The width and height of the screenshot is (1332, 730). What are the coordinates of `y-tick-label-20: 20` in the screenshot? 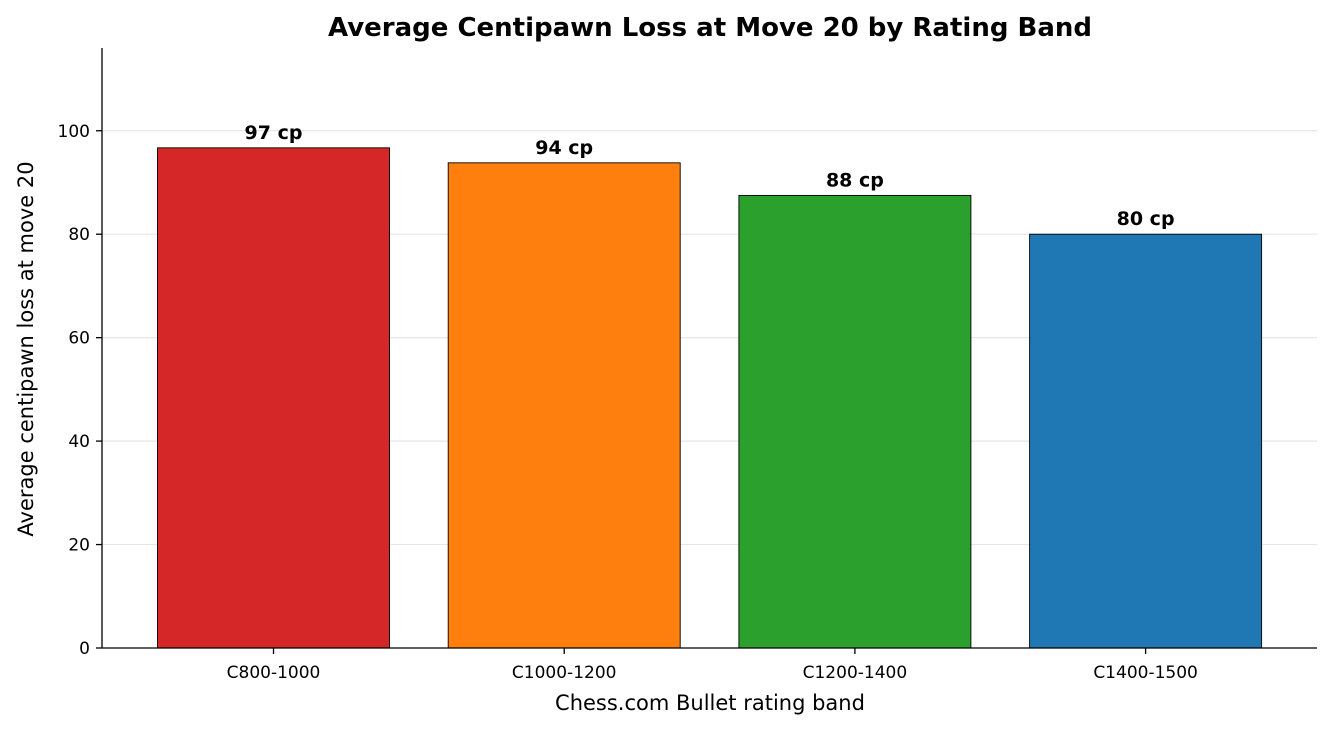 It's located at (79, 546).